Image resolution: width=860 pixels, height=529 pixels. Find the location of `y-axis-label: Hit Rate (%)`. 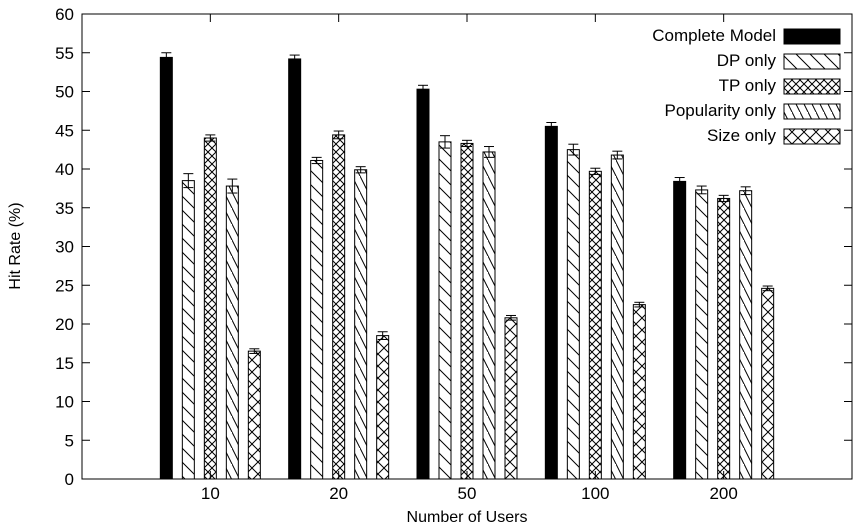

y-axis-label: Hit Rate (%) is located at coordinates (15, 245).